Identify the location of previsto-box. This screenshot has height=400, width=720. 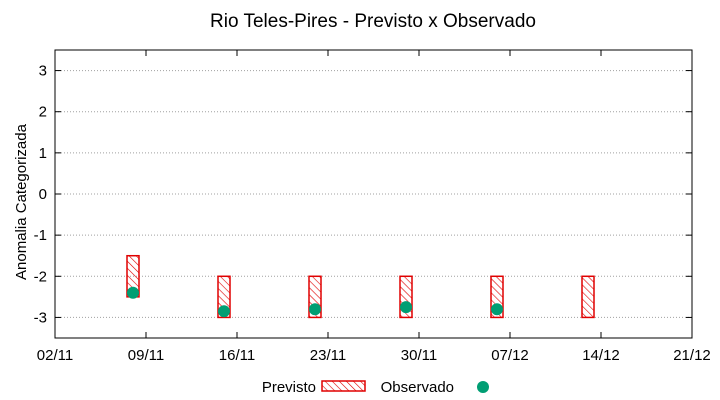
(588, 297).